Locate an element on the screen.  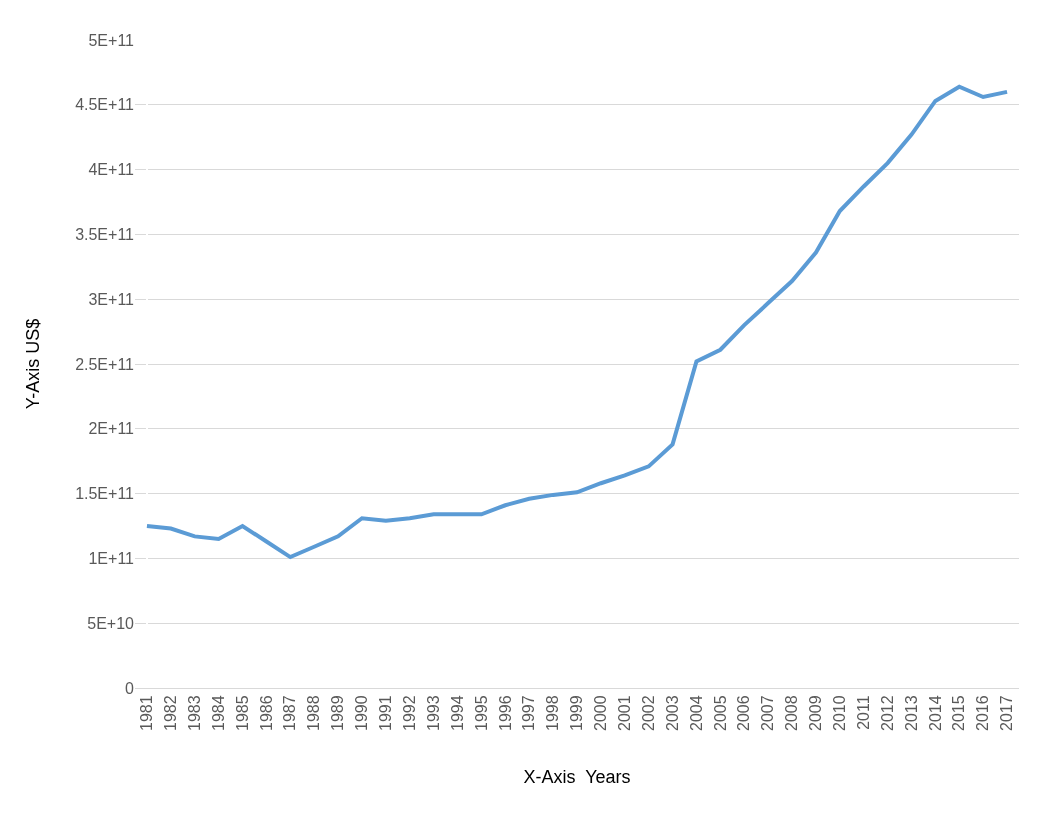
x-tick-label: 2007 is located at coordinates (768, 713).